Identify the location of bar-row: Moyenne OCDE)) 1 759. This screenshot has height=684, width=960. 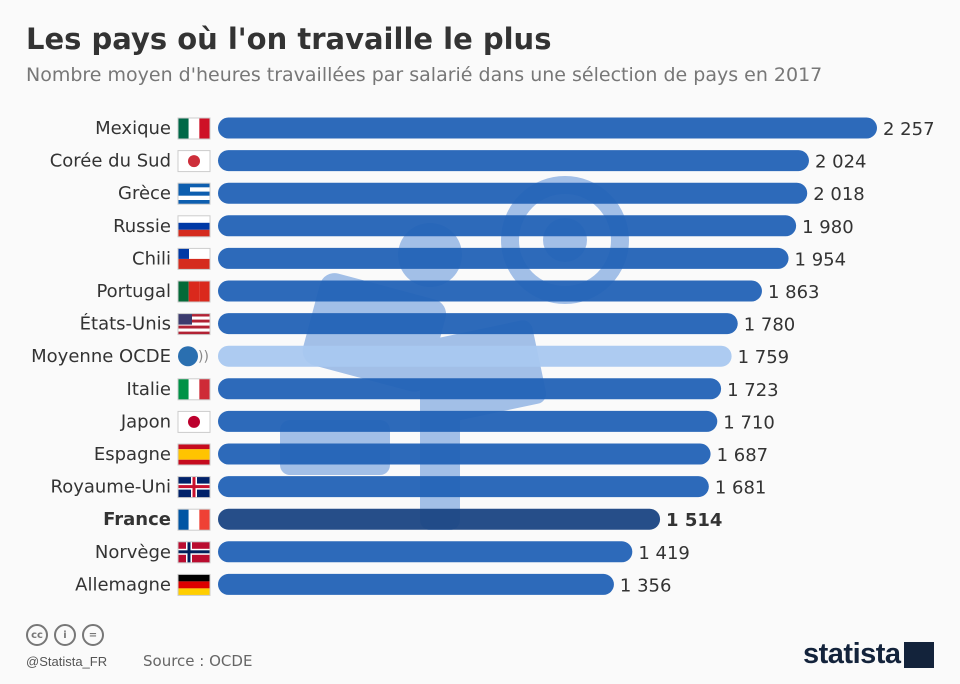
(410, 356).